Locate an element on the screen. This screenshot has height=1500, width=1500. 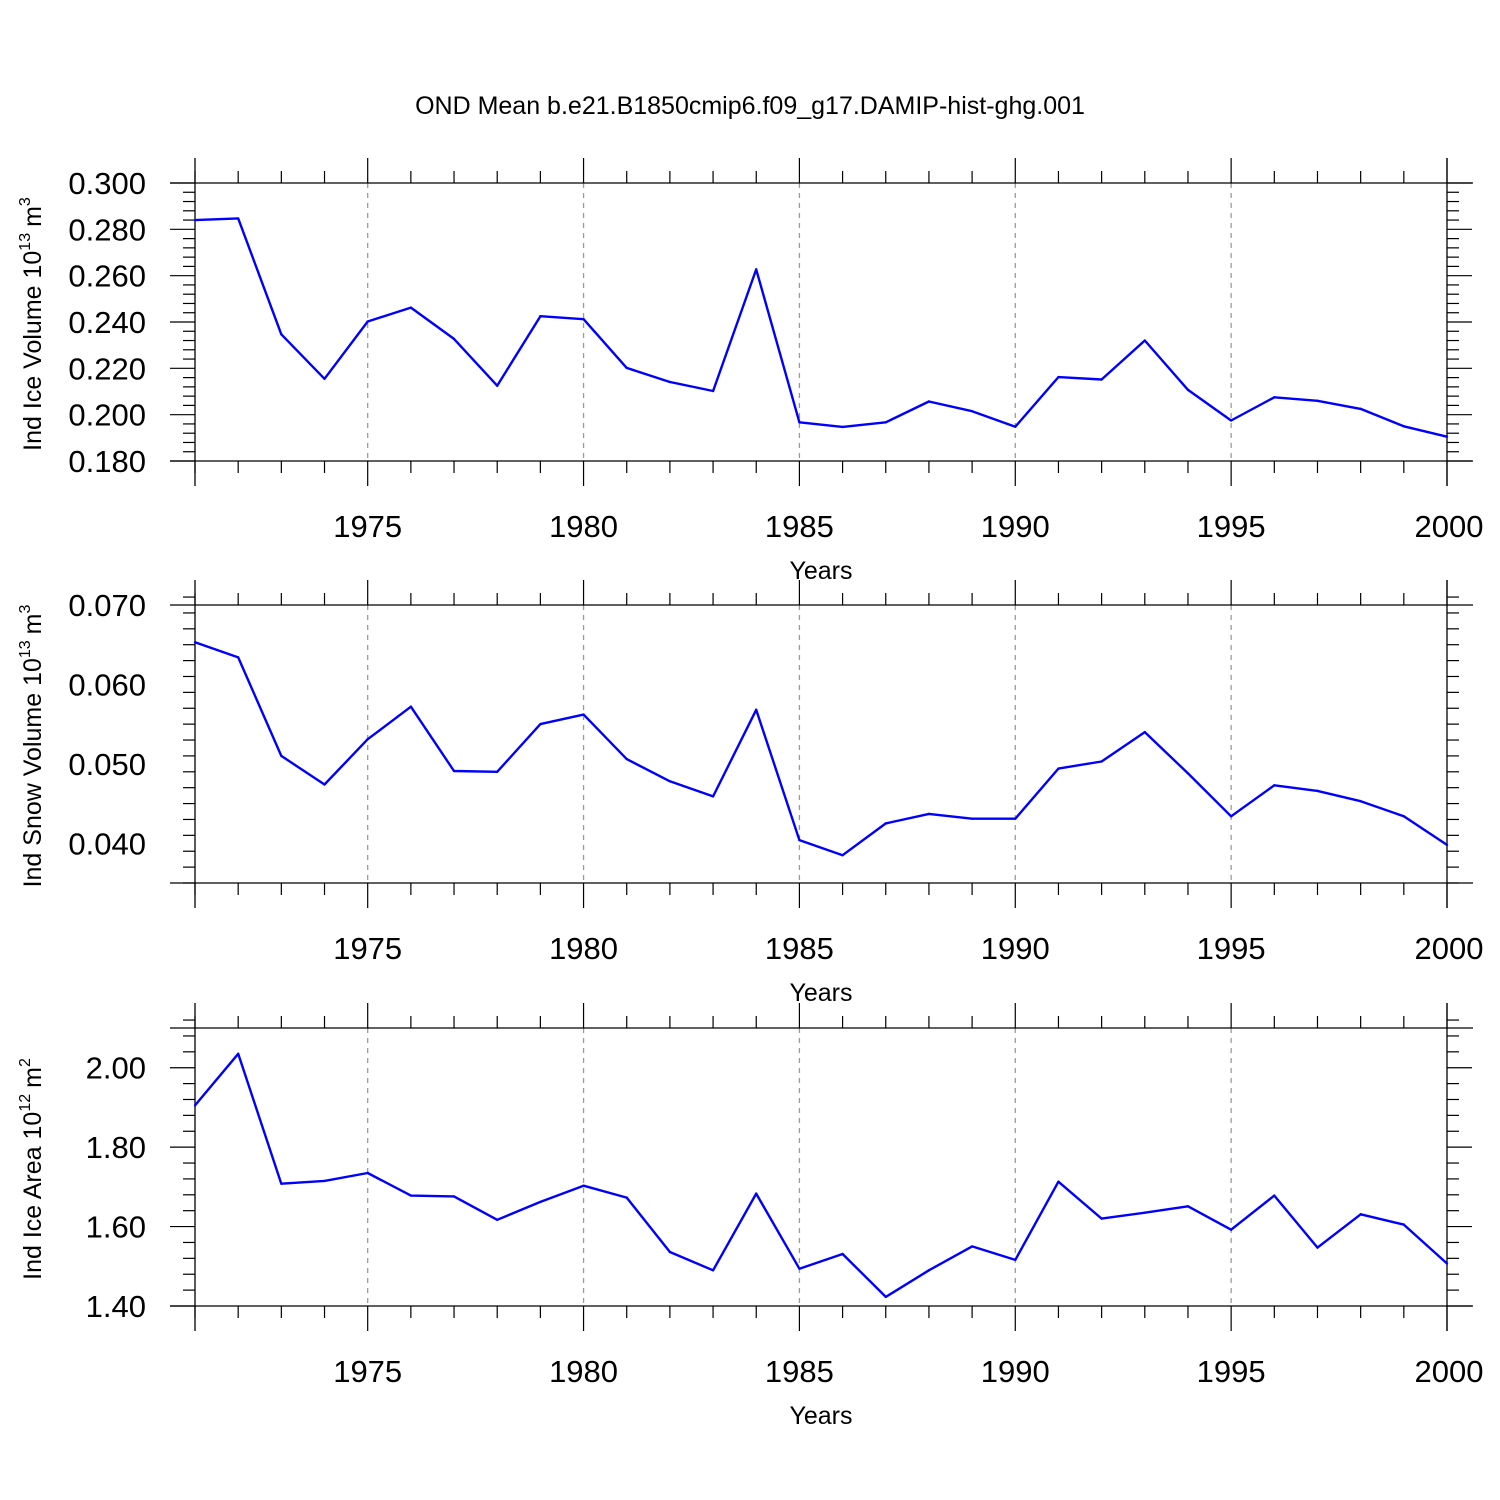
y-tick-label: 0.300 is located at coordinates (107, 183).